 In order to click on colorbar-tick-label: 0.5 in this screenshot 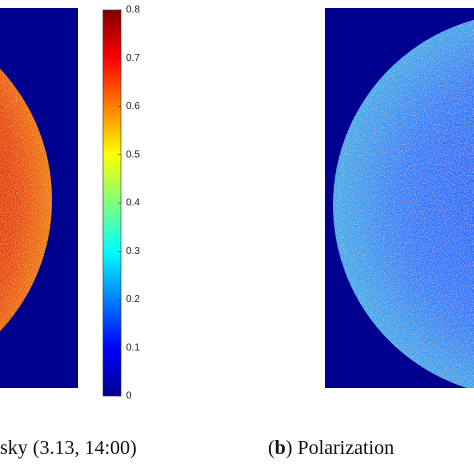, I will do `click(133, 154)`.